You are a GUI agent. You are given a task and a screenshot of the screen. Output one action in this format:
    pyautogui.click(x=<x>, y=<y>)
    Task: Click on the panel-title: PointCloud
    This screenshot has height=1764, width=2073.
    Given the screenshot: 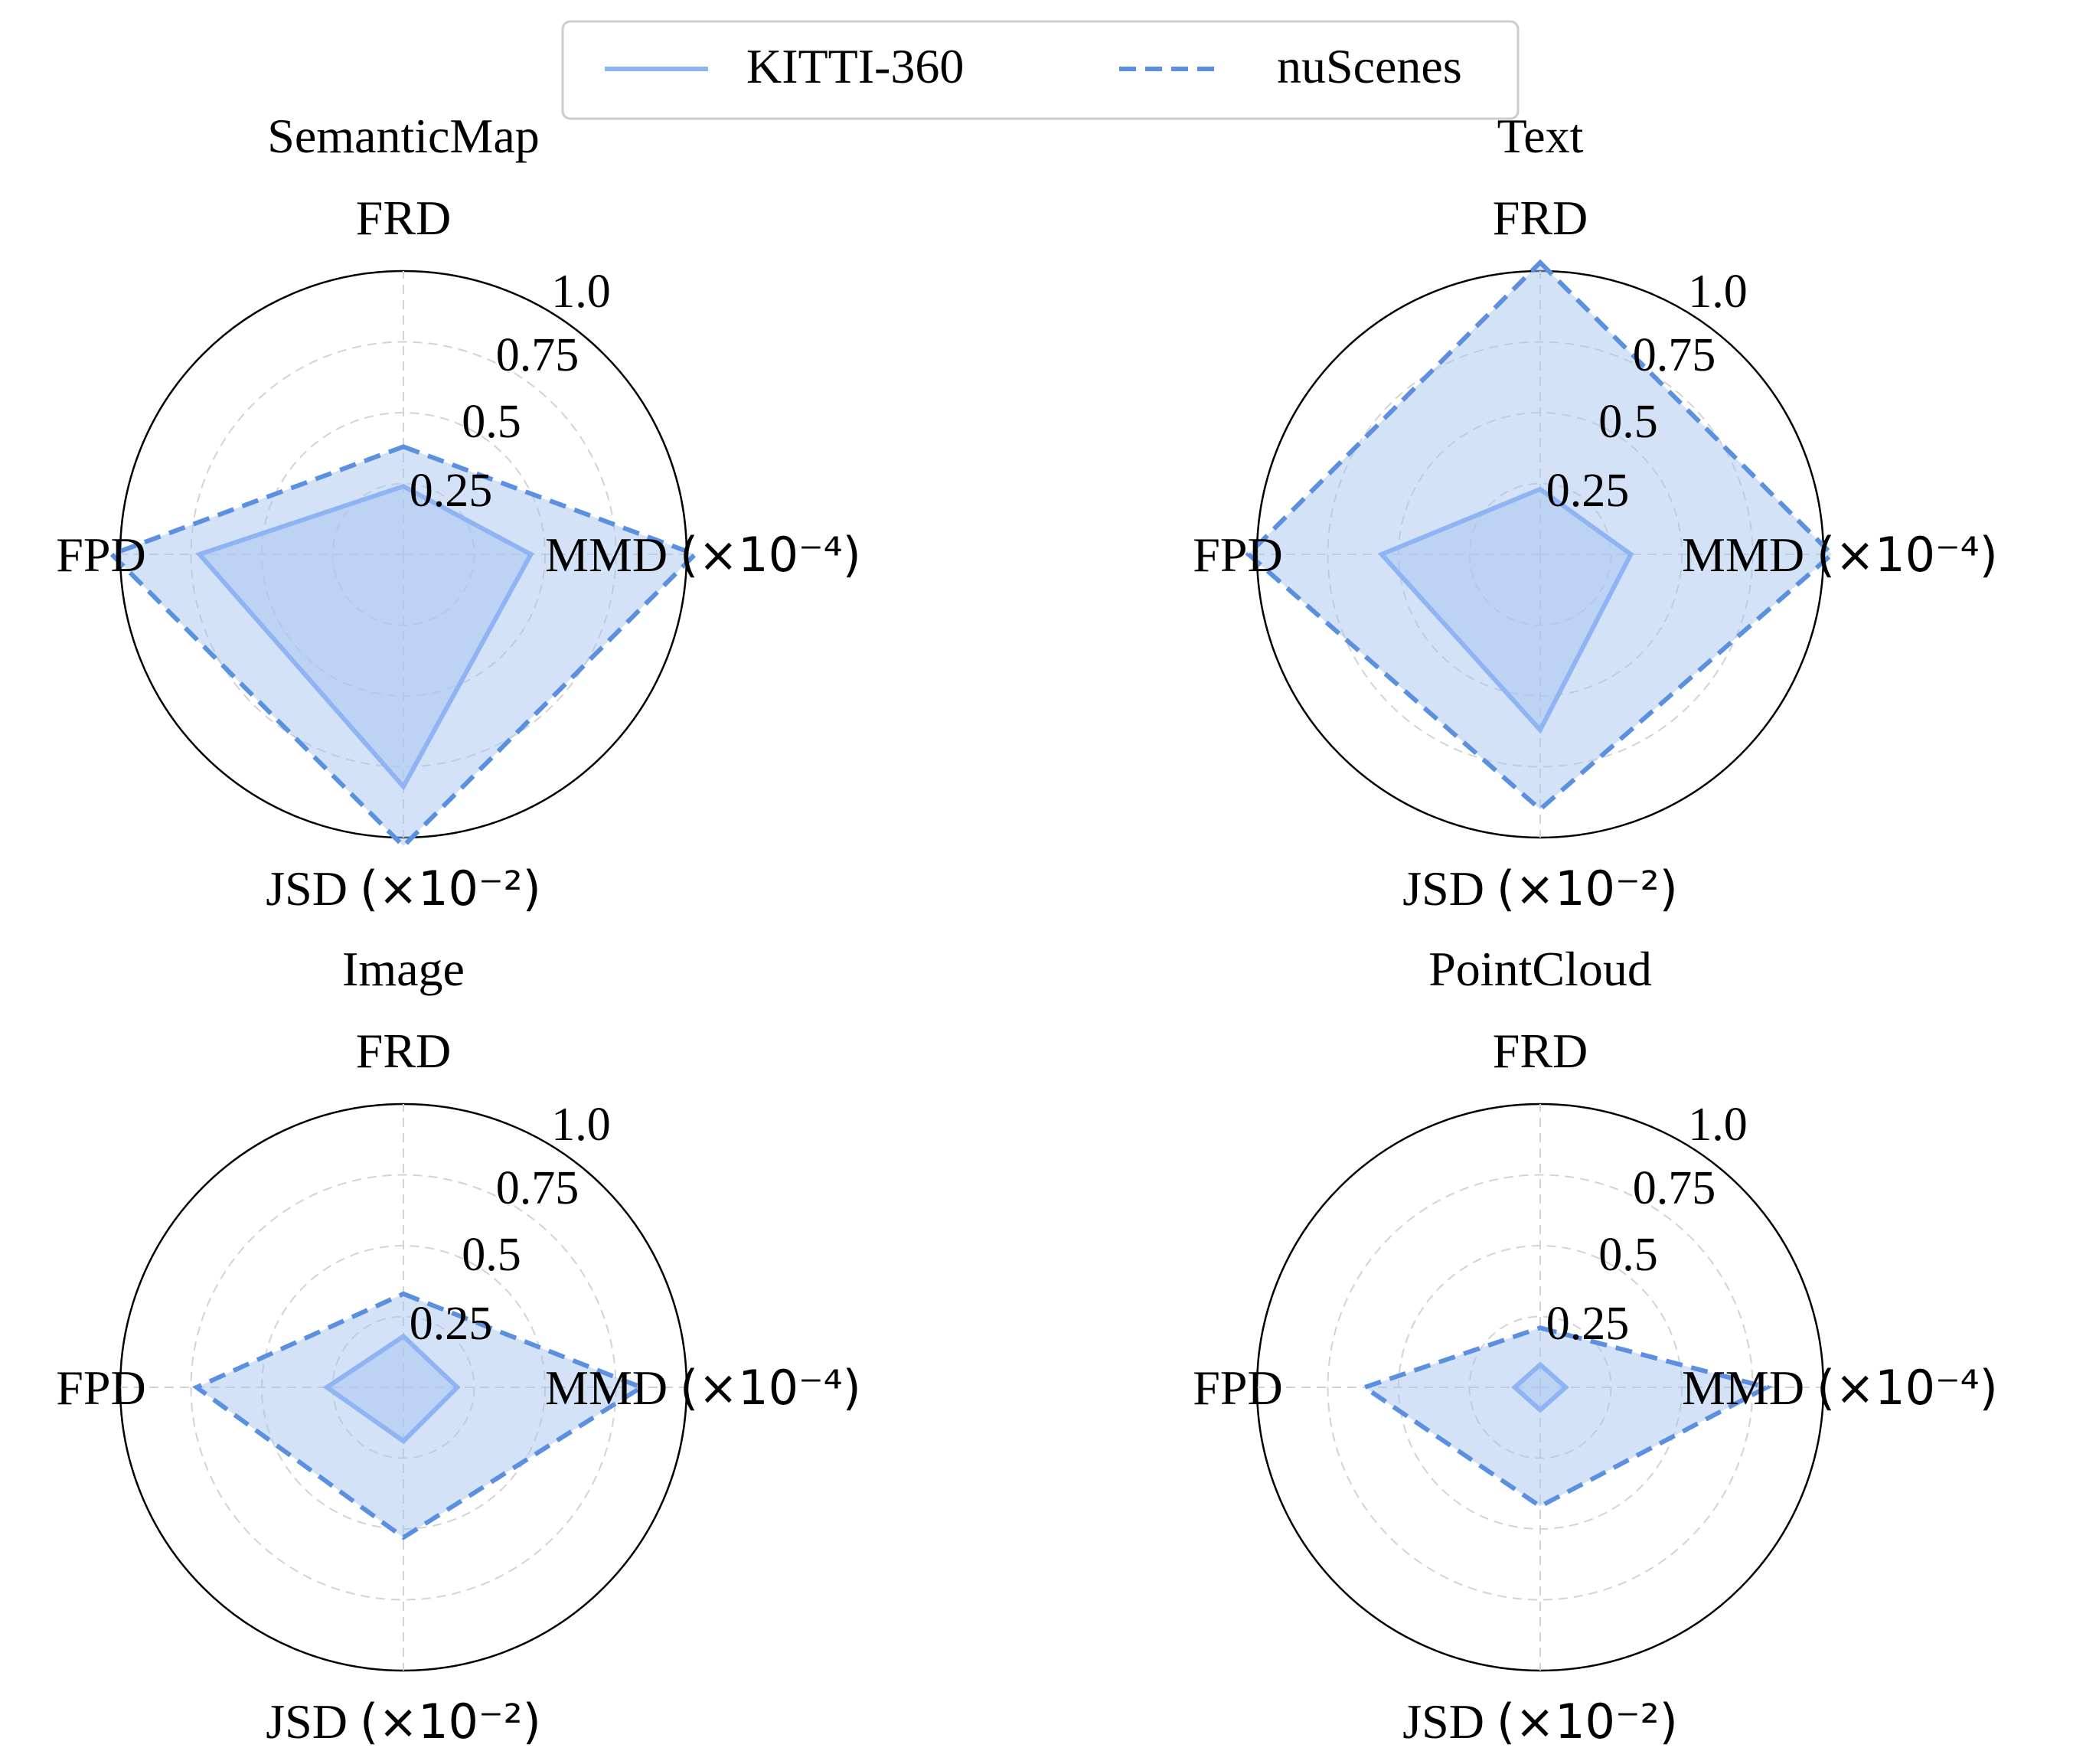 What is the action you would take?
    pyautogui.click(x=1540, y=969)
    